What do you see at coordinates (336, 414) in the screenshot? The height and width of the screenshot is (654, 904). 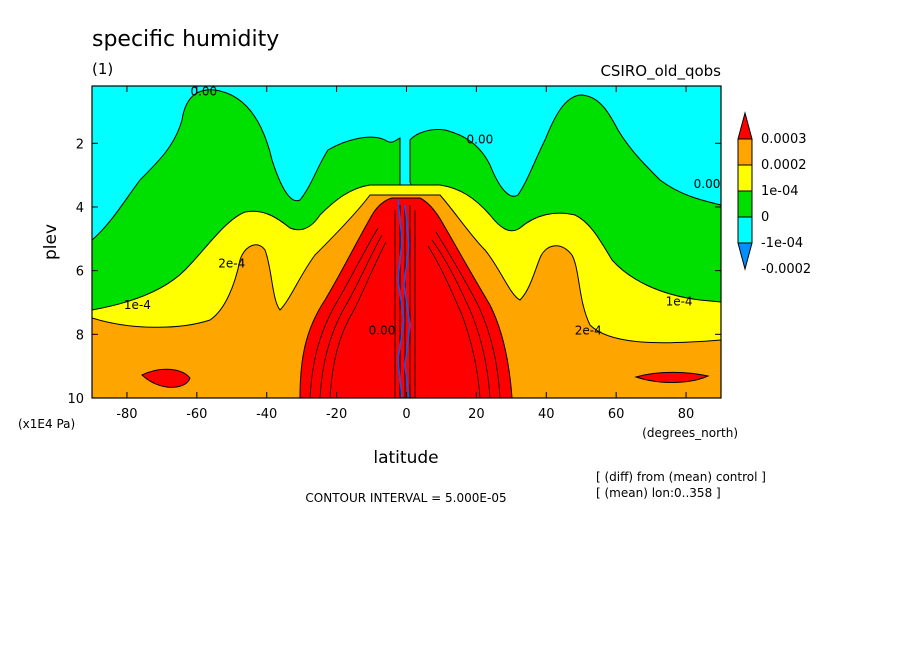 I see `x-tick-label: -20` at bounding box center [336, 414].